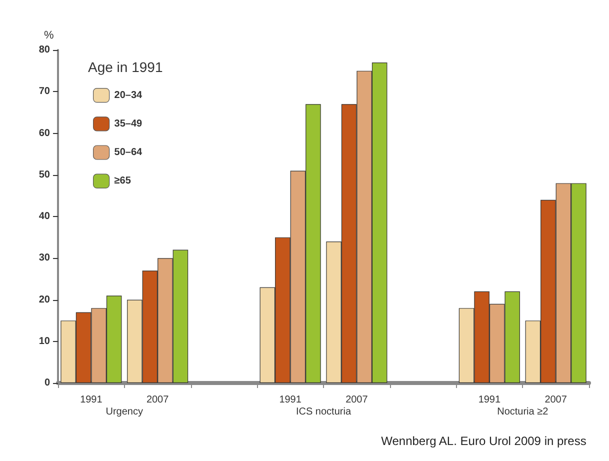 The image size is (609, 461). I want to click on y-tick-label: 70, so click(44, 92).